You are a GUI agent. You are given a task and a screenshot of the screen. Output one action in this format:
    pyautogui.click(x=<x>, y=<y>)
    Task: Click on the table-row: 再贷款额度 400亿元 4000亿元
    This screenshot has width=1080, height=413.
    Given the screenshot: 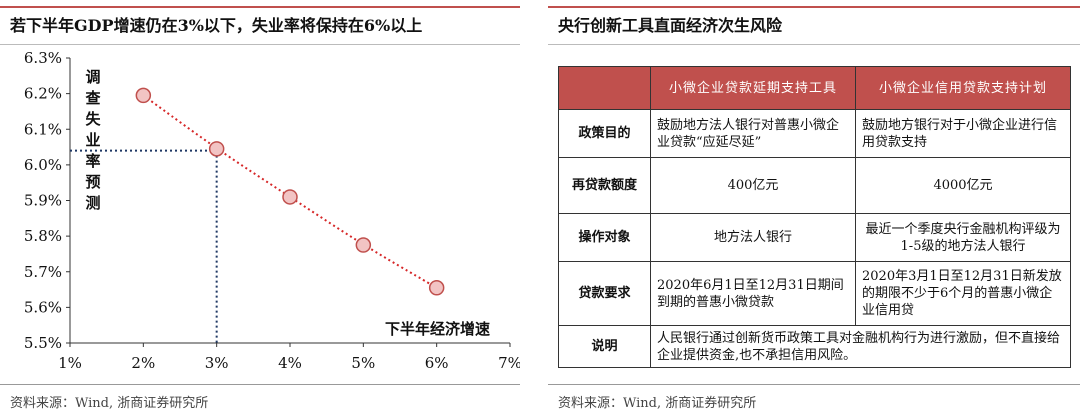 What is the action you would take?
    pyautogui.click(x=814, y=185)
    